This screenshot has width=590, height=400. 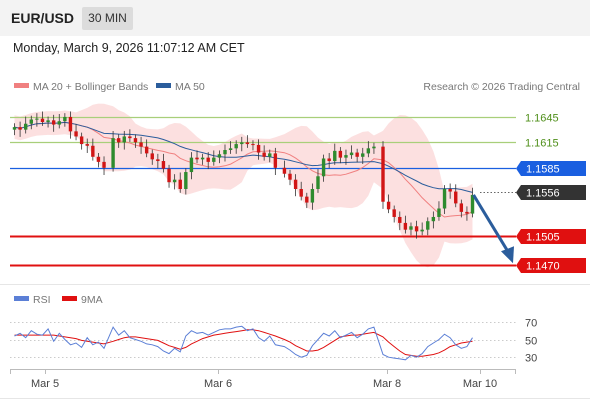 What do you see at coordinates (21, 85) in the screenshot?
I see `ma20-legend-swatch` at bounding box center [21, 85].